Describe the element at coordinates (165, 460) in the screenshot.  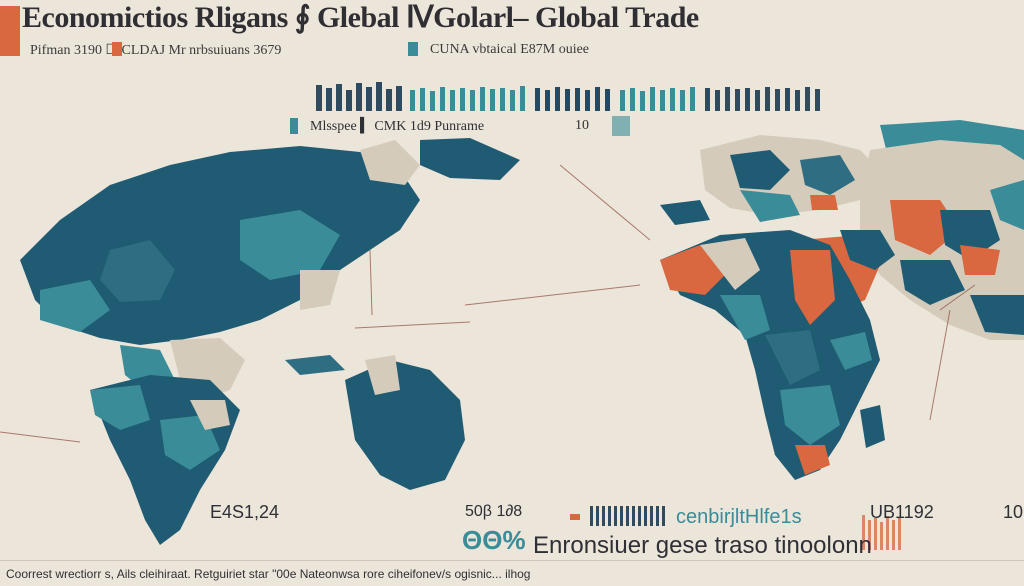
I see `region-south-america` at that location.